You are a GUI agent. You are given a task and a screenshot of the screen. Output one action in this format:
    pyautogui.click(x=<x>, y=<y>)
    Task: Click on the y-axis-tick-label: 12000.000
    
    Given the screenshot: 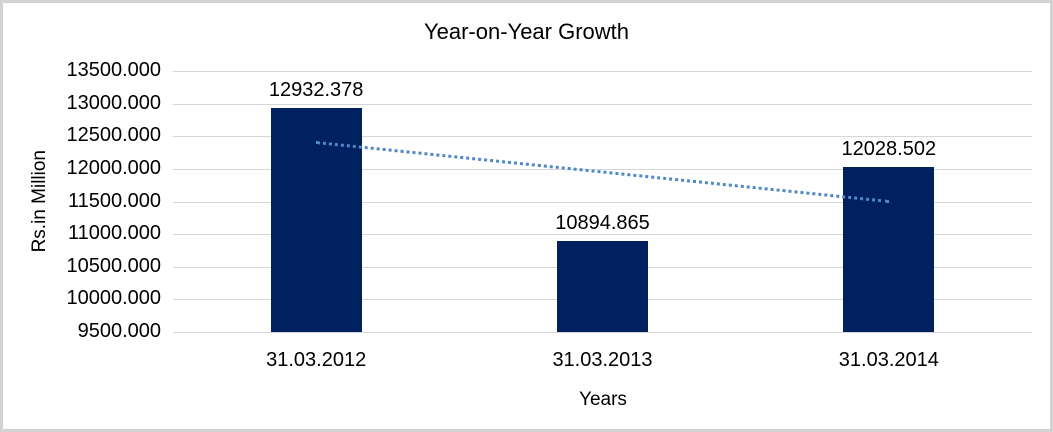 What is the action you would take?
    pyautogui.click(x=113, y=167)
    